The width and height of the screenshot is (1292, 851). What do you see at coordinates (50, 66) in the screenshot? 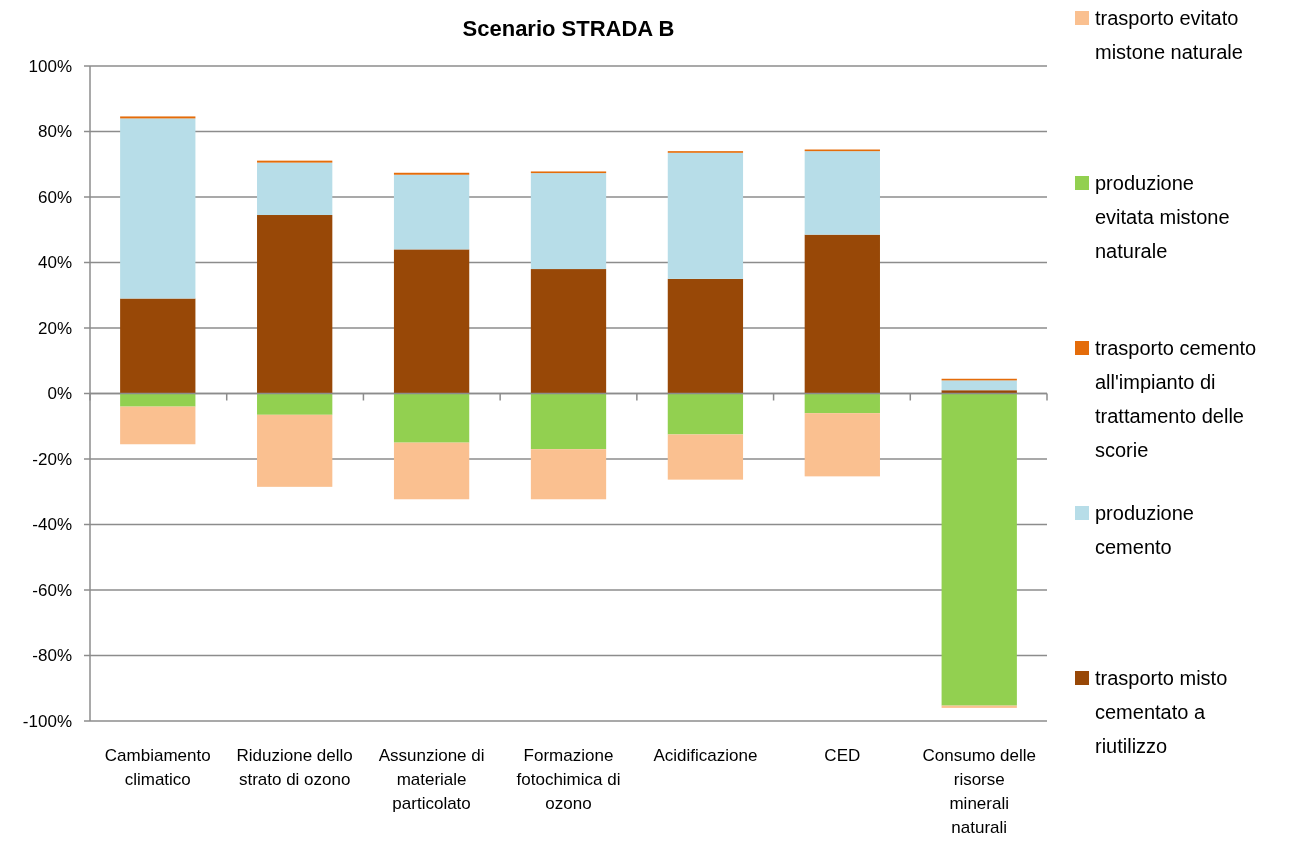
I see `y-tick-label: 100%` at bounding box center [50, 66].